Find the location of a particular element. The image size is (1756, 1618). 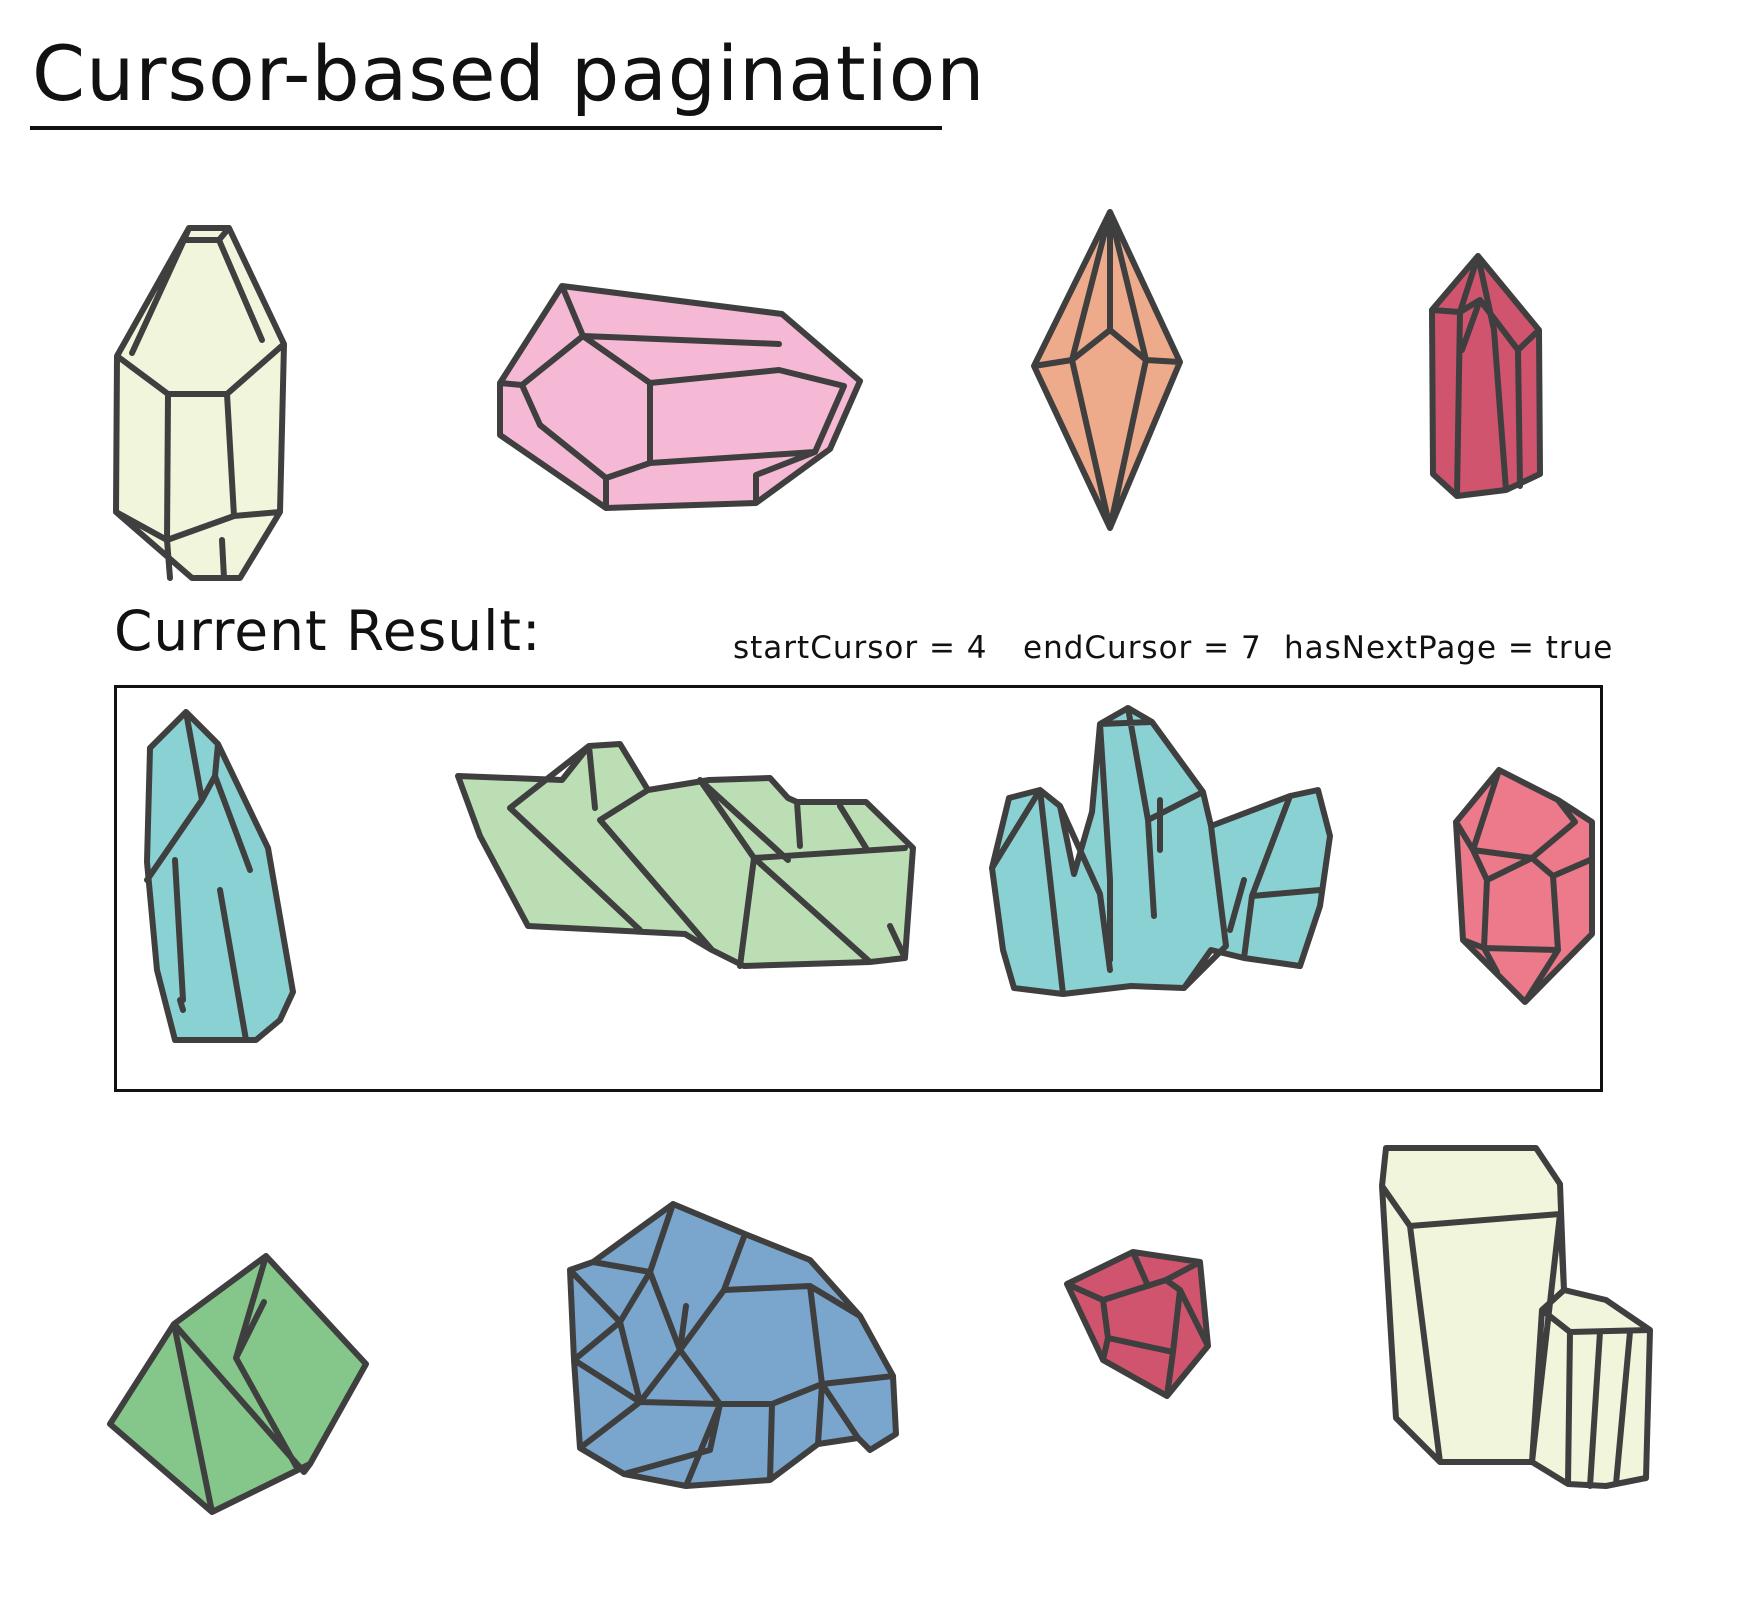

current-result-label: Current Result: is located at coordinates (328, 631).